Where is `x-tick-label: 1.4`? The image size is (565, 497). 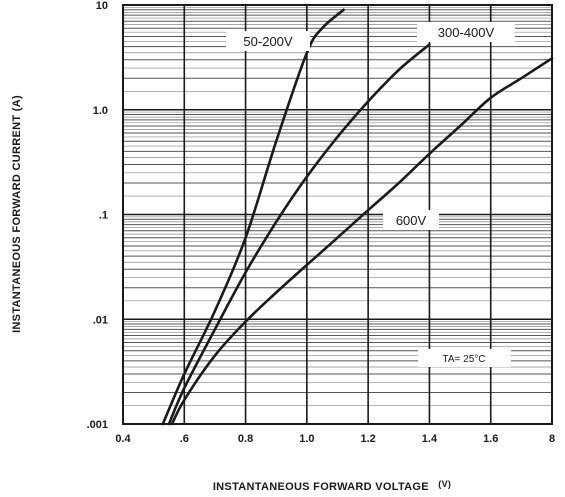
x-tick-label: 1.4 is located at coordinates (430, 439).